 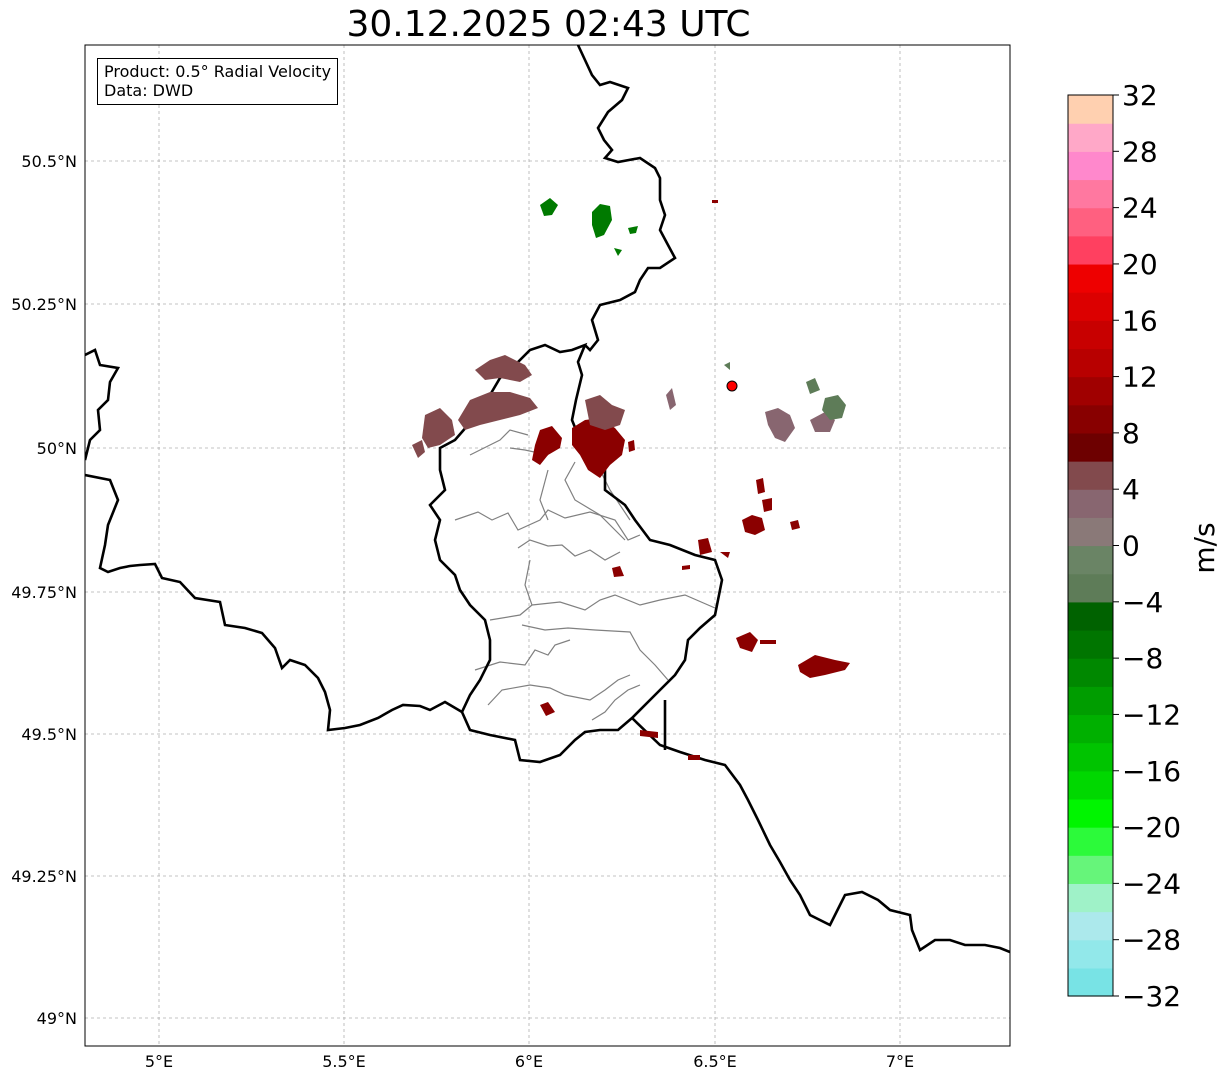 What do you see at coordinates (1131, 433) in the screenshot?
I see `colorbar-tick-label: 8` at bounding box center [1131, 433].